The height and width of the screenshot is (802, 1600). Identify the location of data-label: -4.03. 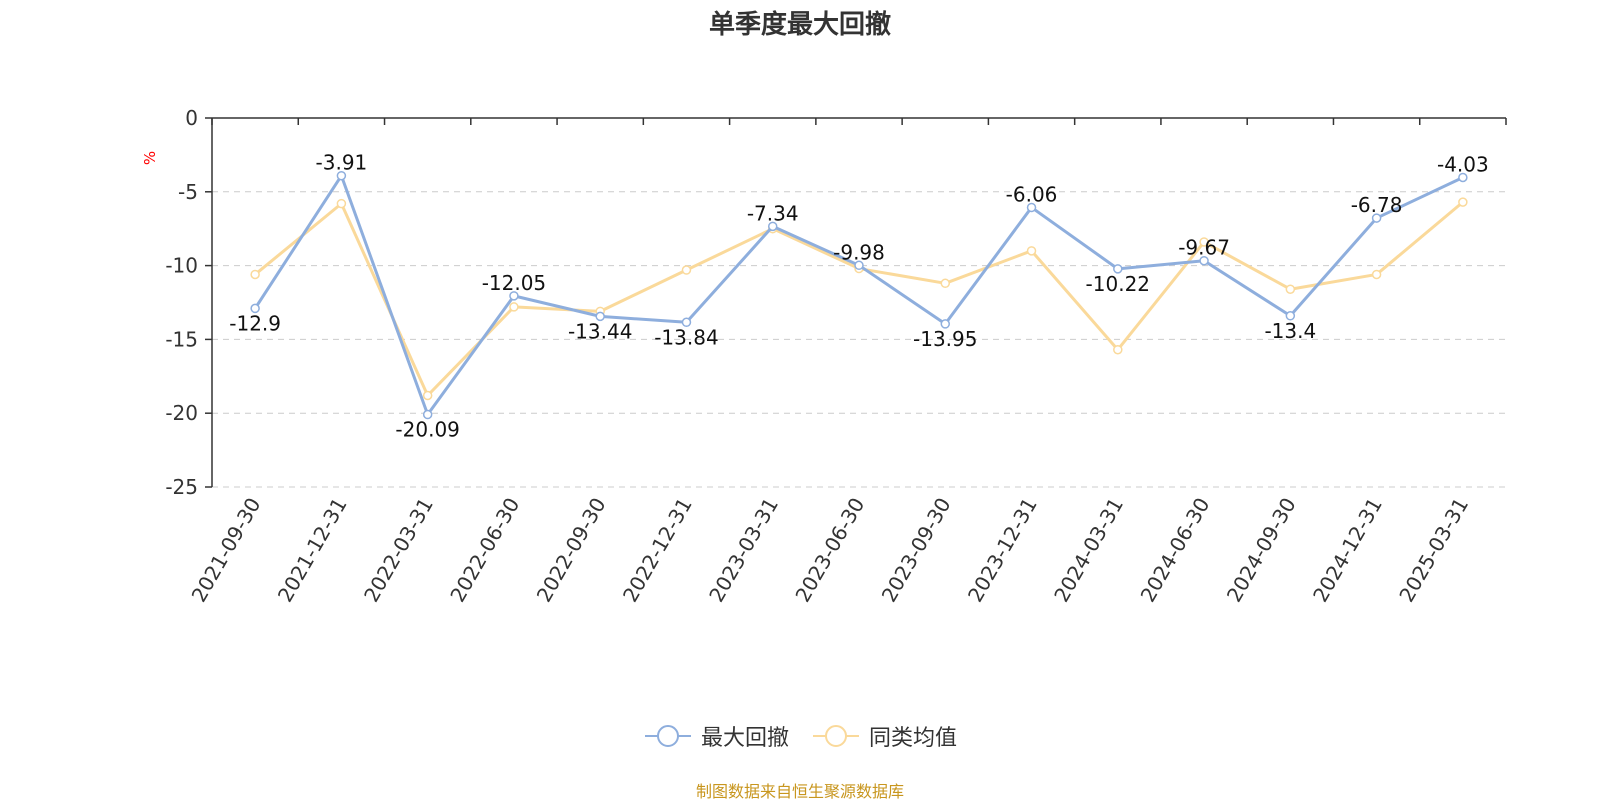
(1463, 164).